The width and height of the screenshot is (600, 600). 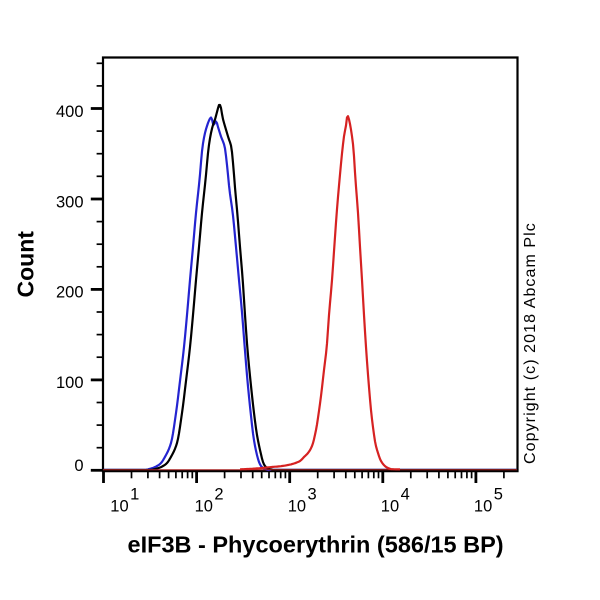 What do you see at coordinates (70, 293) in the screenshot?
I see `svg-text: 200` at bounding box center [70, 293].